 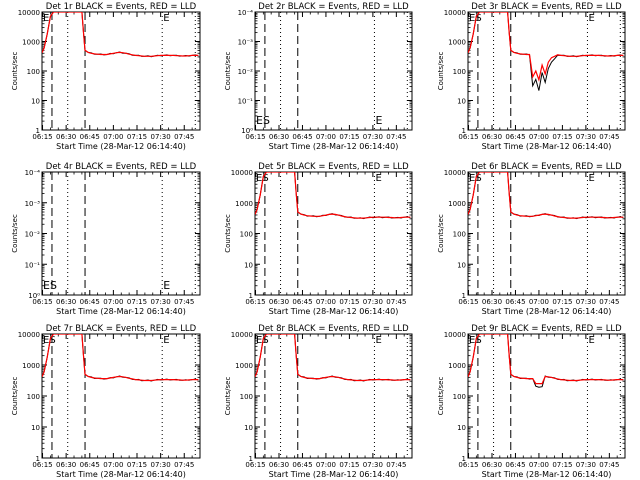 I want to click on panel-title: Det 1r BLACK = Events, RED = LLD, so click(x=121, y=7).